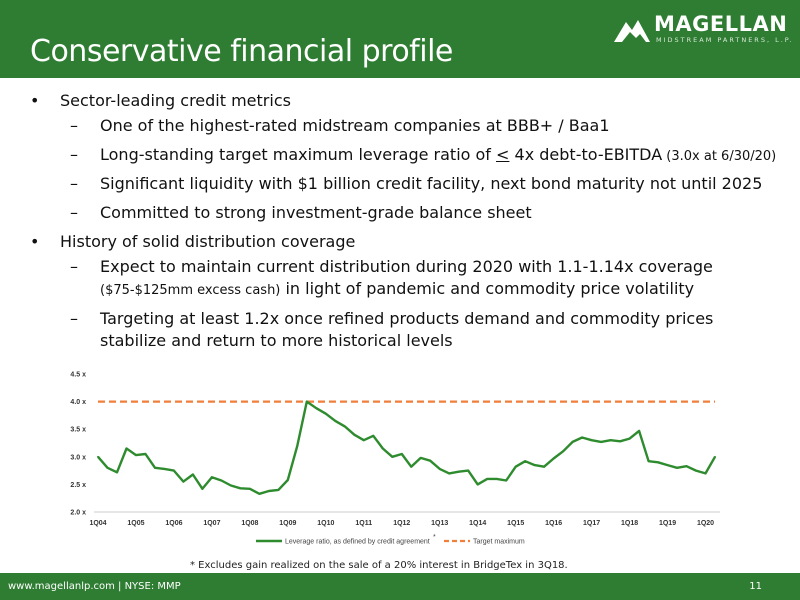  Describe the element at coordinates (586, 154) in the screenshot. I see `sub-bullet-text: 4x debt-to-EBITDA` at that location.